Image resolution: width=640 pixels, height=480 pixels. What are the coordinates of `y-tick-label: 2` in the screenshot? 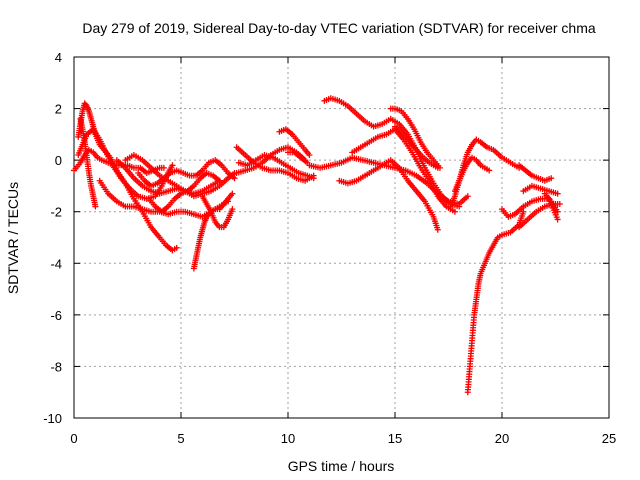 It's located at (58, 109).